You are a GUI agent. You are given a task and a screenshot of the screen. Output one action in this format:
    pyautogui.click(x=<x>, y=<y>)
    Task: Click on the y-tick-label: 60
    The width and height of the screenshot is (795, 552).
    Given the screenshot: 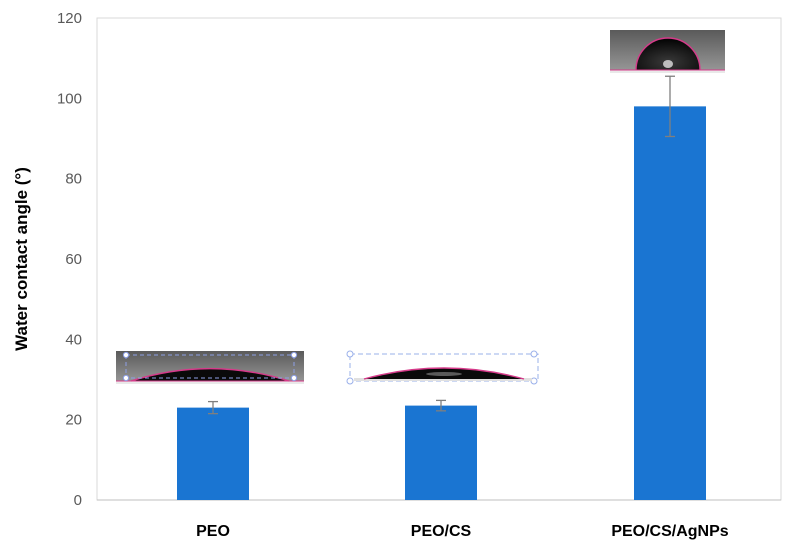 What is the action you would take?
    pyautogui.click(x=73, y=259)
    